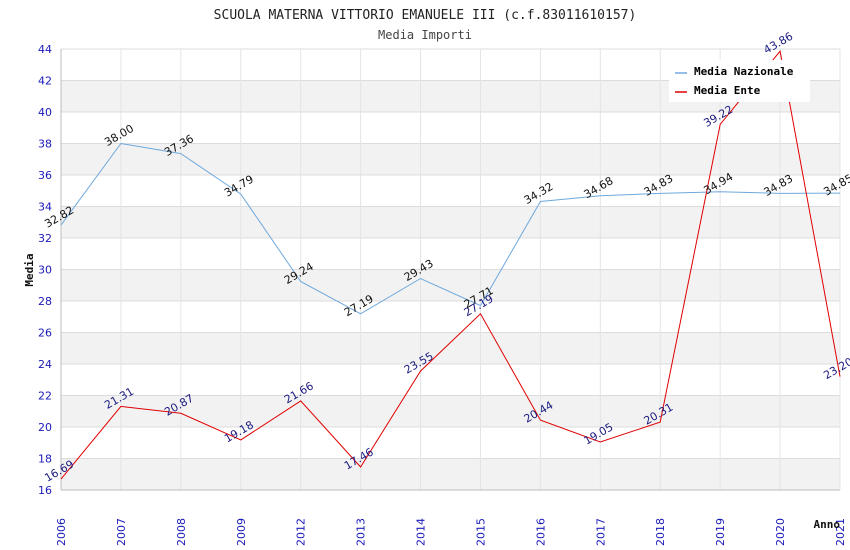 The height and width of the screenshot is (550, 850). Describe the element at coordinates (361, 532) in the screenshot. I see `x-tick-label: 2013` at that location.